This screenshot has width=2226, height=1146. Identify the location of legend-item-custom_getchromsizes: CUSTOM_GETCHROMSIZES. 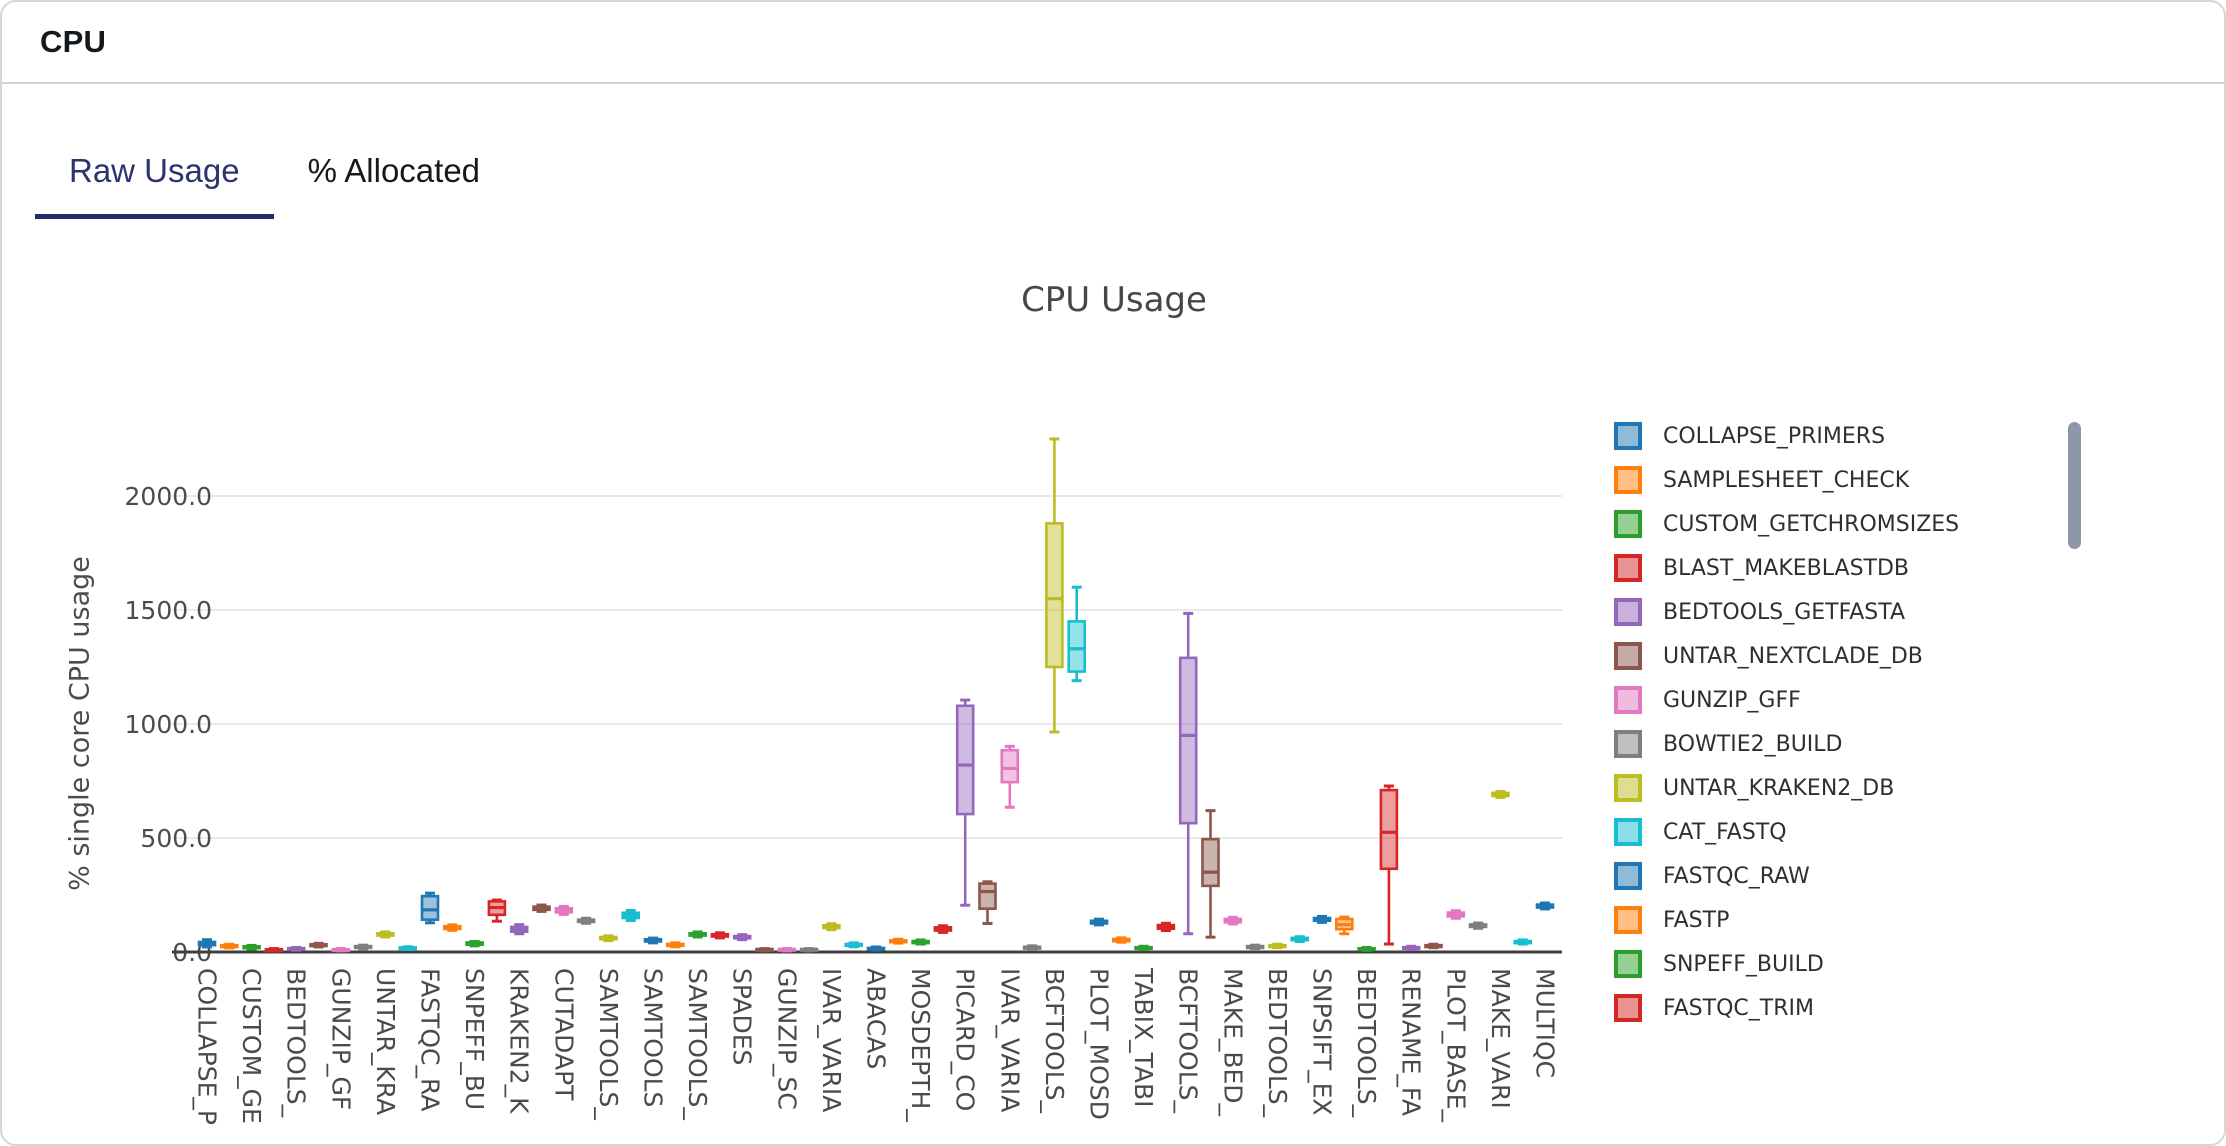
(1786, 524).